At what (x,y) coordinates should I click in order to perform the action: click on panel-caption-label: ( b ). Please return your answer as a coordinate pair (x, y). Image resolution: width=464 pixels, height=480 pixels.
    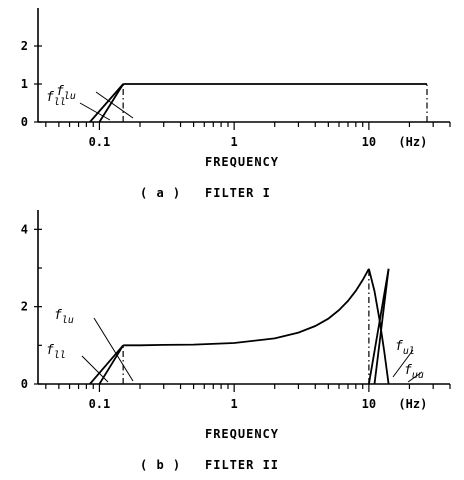
    Looking at the image, I should click on (160, 465).